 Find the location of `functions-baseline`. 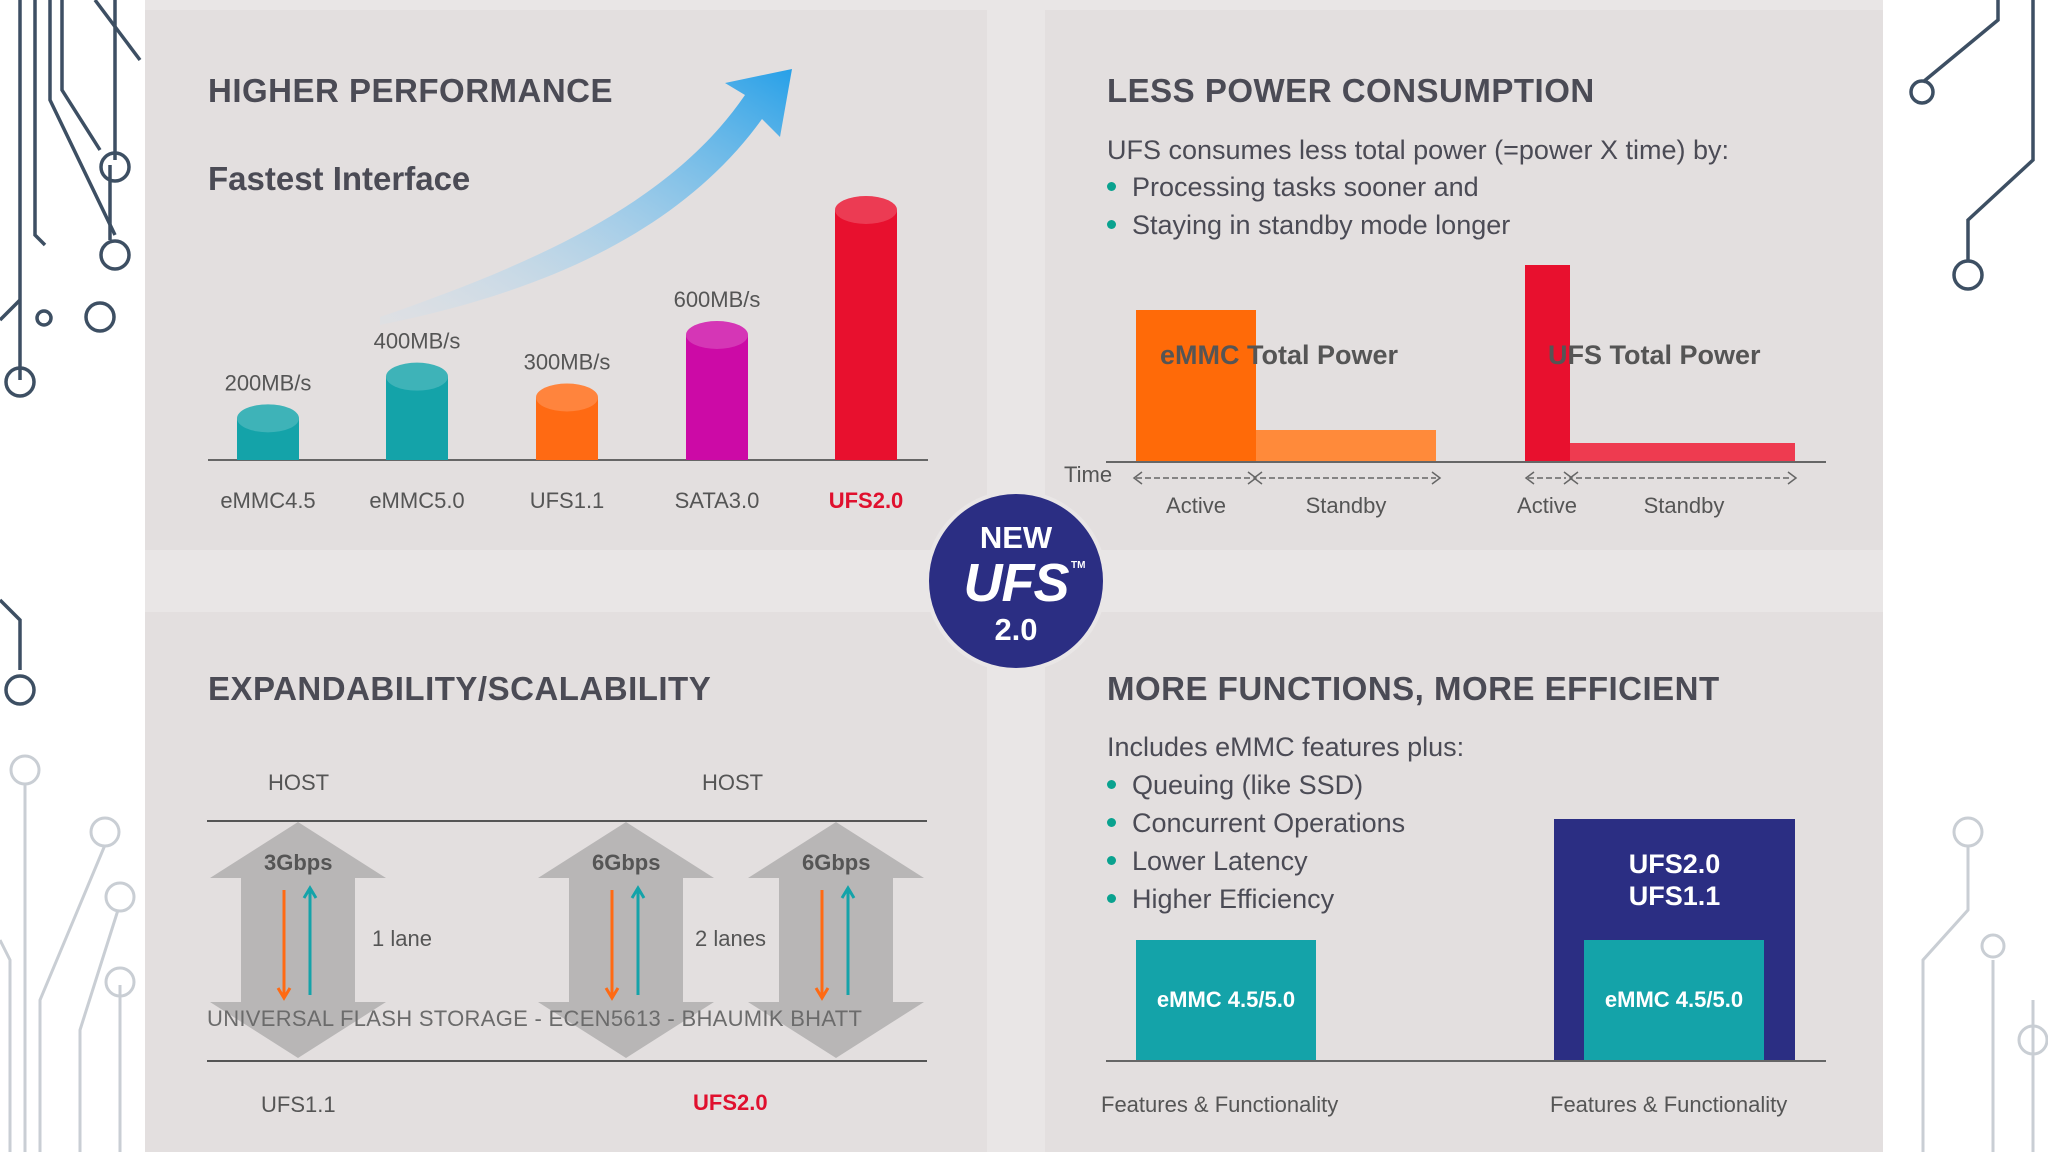

functions-baseline is located at coordinates (1466, 1061).